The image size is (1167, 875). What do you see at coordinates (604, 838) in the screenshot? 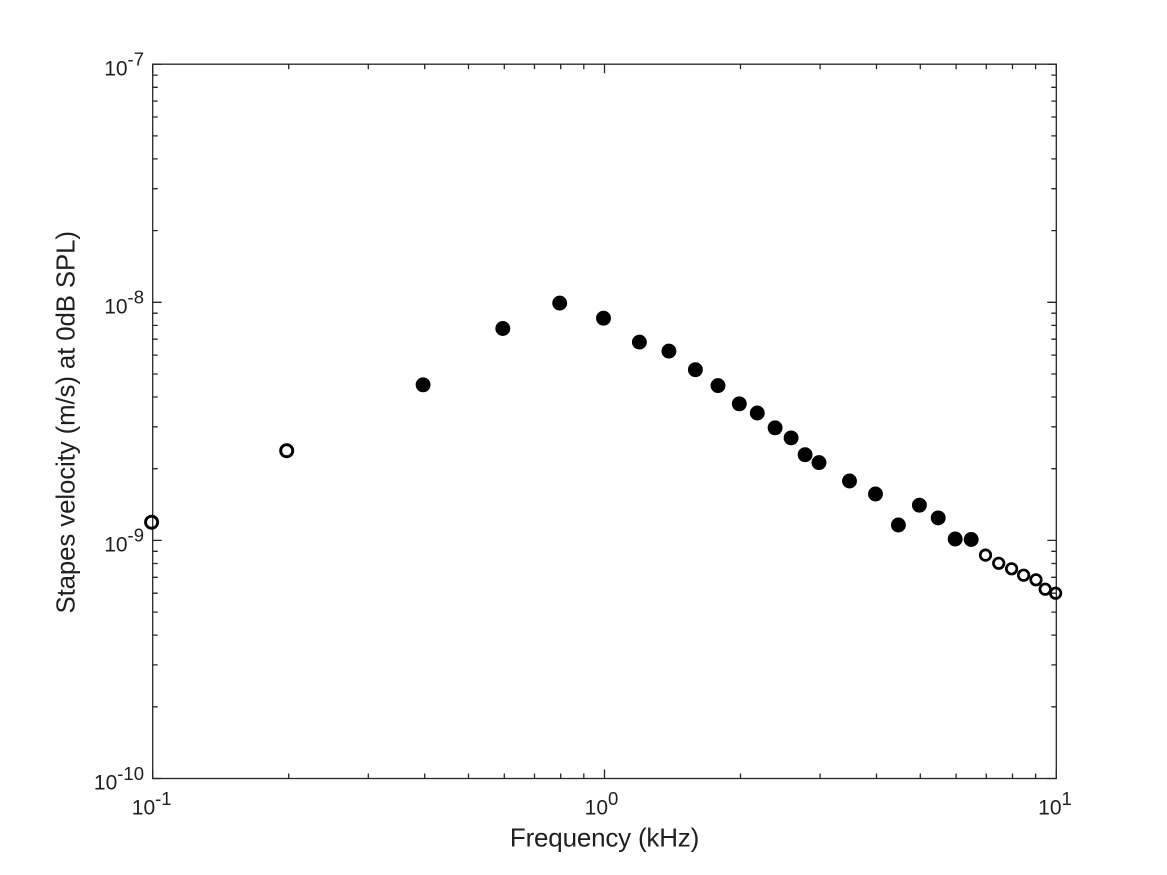
I see `svg-text: Frequency (kHz)` at bounding box center [604, 838].